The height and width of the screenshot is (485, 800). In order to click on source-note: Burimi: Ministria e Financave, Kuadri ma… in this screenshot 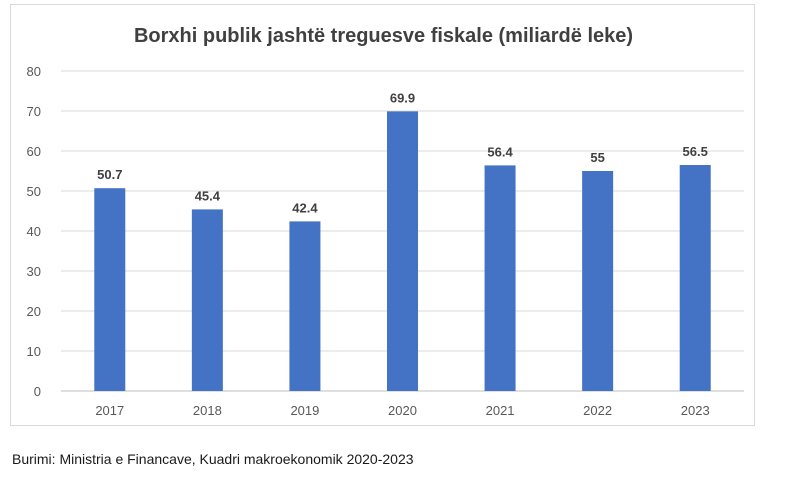, I will do `click(213, 459)`.